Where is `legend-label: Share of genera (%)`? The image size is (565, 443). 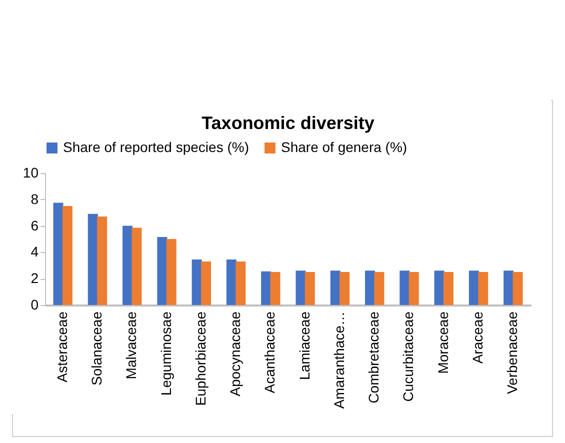 legend-label: Share of genera (%) is located at coordinates (344, 147).